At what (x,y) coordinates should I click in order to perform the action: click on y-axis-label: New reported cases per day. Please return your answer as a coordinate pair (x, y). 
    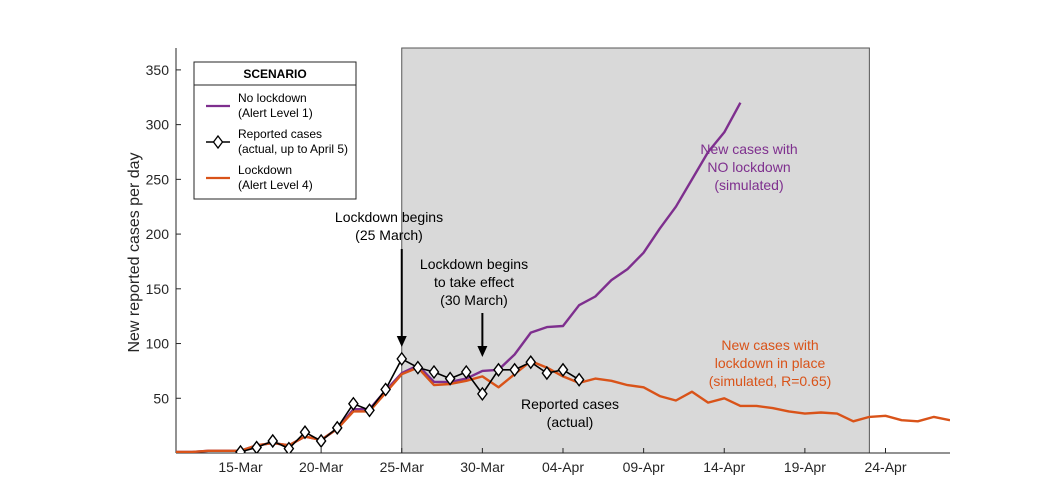
    Looking at the image, I should click on (134, 252).